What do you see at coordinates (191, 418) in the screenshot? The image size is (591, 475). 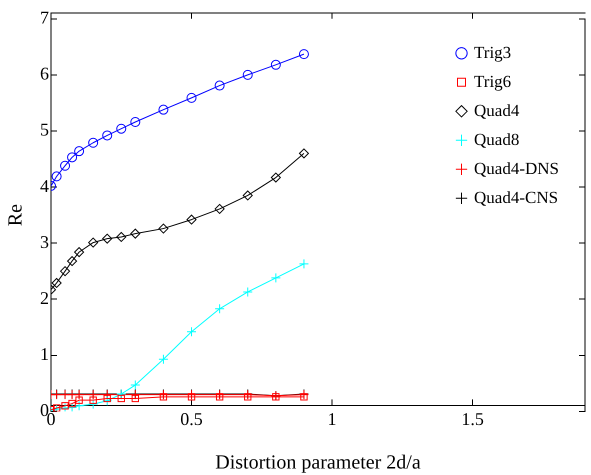 I see `x-tick-label: 0.5` at bounding box center [191, 418].